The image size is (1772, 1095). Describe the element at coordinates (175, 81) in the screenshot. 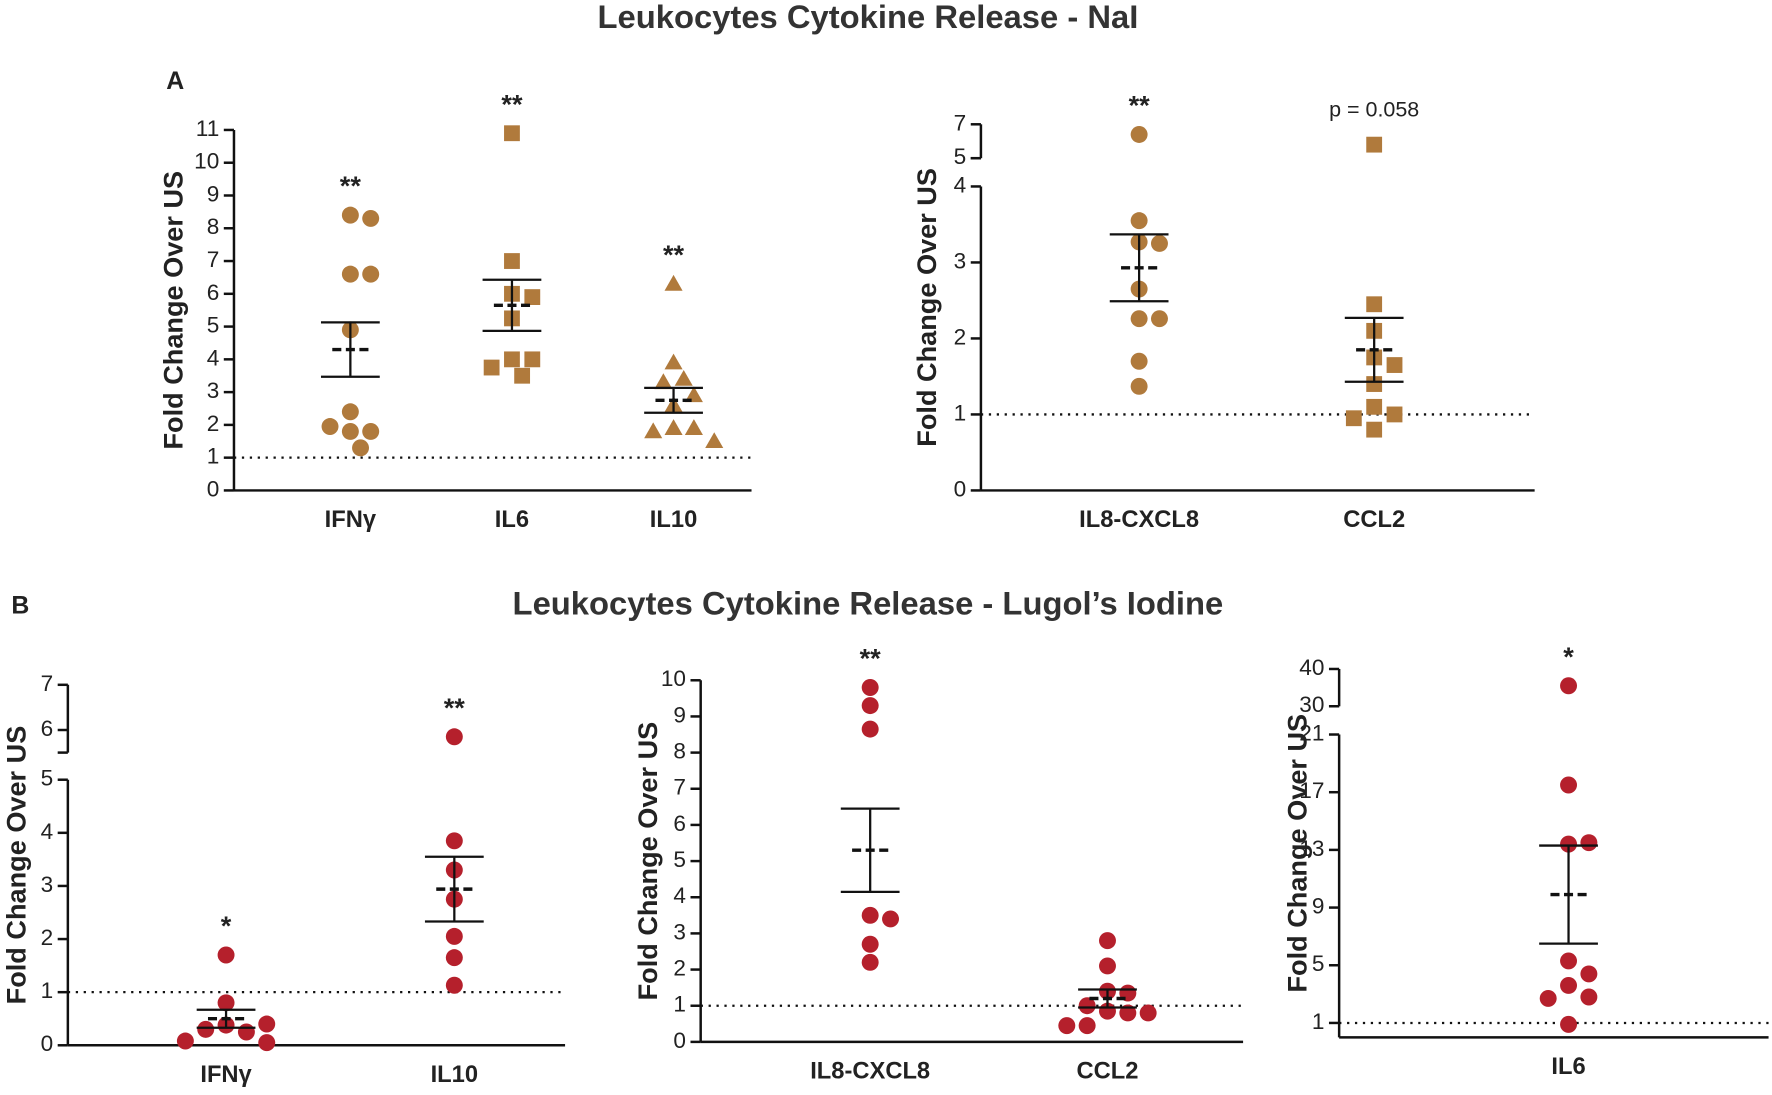

I see `panel-label: A` at that location.